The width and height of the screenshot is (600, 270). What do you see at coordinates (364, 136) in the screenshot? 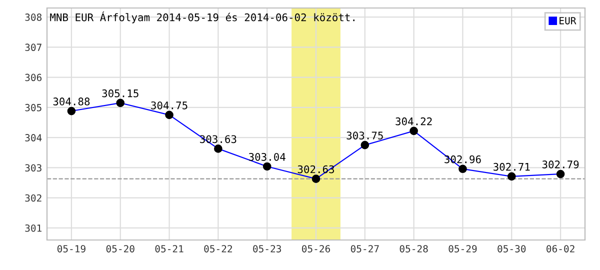
I see `data-label: 303.75` at bounding box center [364, 136].